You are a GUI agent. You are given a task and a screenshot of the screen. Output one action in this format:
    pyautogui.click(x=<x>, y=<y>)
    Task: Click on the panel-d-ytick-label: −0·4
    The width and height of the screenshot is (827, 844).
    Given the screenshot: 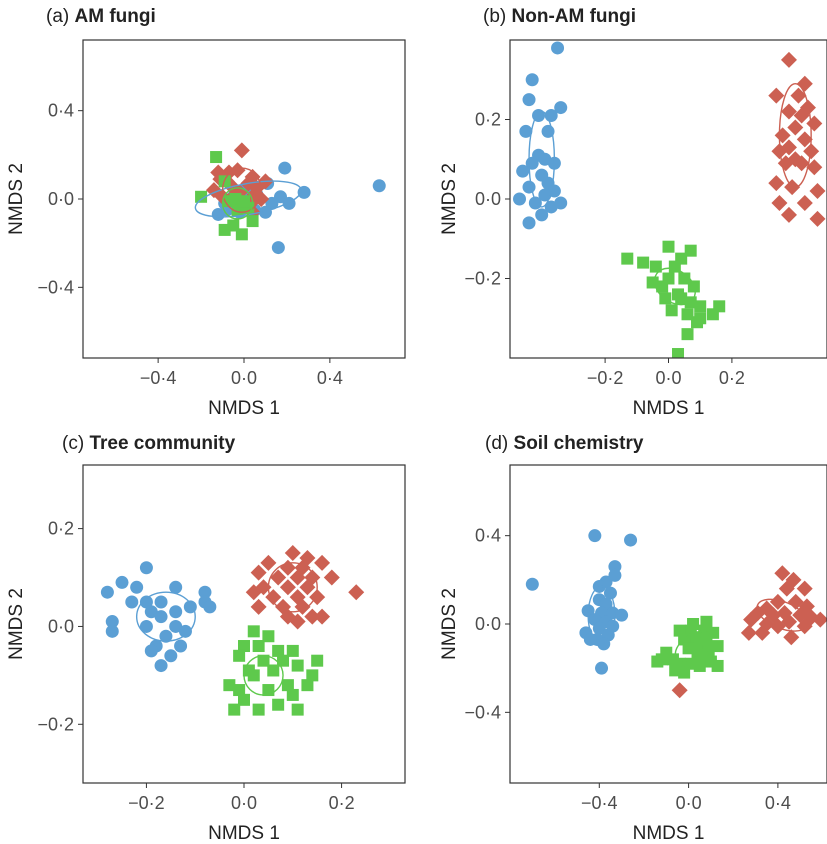 What is the action you would take?
    pyautogui.click(x=482, y=712)
    